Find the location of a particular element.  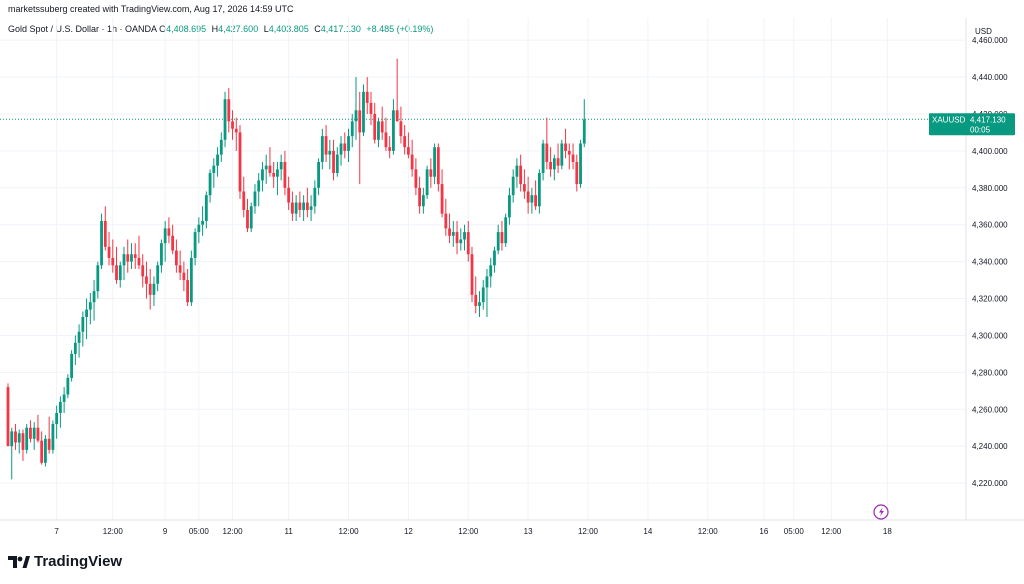

x-tick-label: 16 is located at coordinates (763, 531).